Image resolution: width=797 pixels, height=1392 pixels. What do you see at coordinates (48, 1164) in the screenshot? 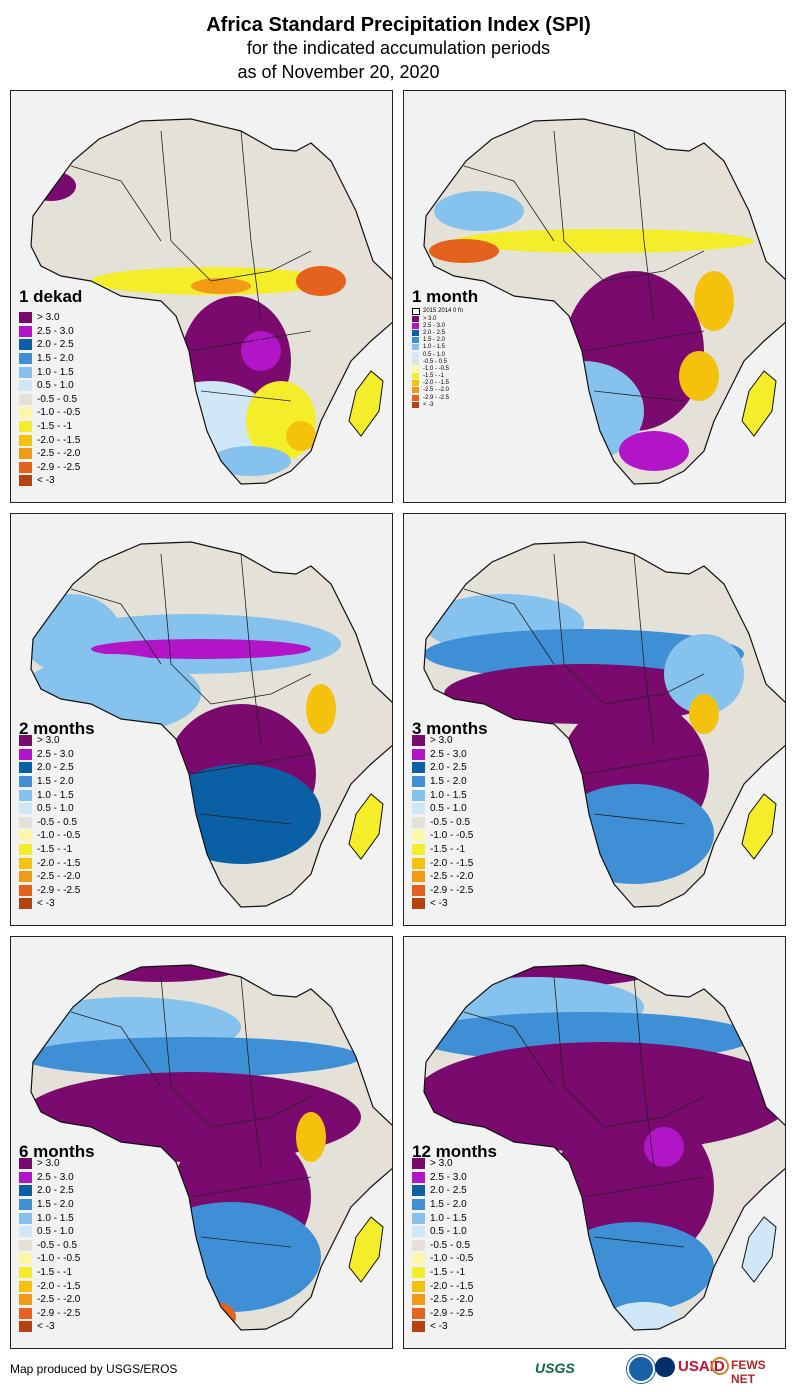
I see `legend-label: > 3.0` at bounding box center [48, 1164].